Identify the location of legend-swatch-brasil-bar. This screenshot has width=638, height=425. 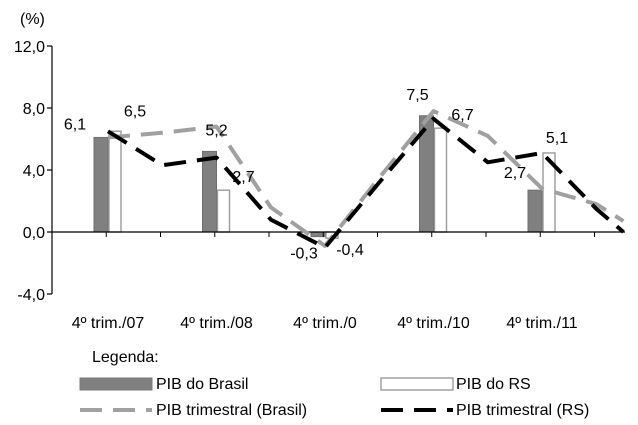
(116, 384).